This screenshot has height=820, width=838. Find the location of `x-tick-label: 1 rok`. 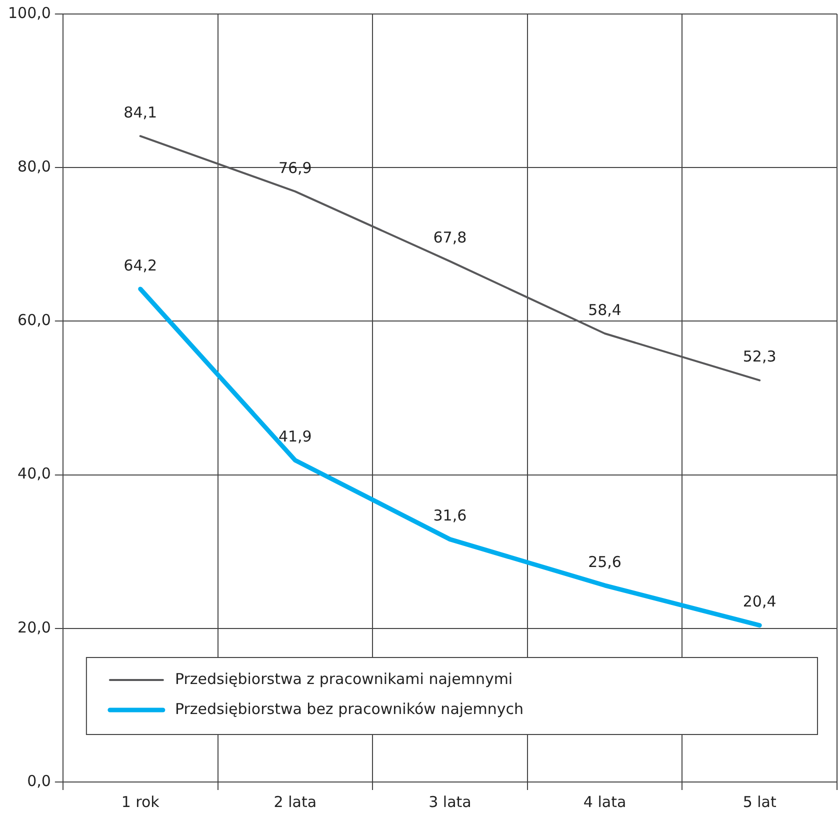

x-tick-label: 1 rok is located at coordinates (140, 801).